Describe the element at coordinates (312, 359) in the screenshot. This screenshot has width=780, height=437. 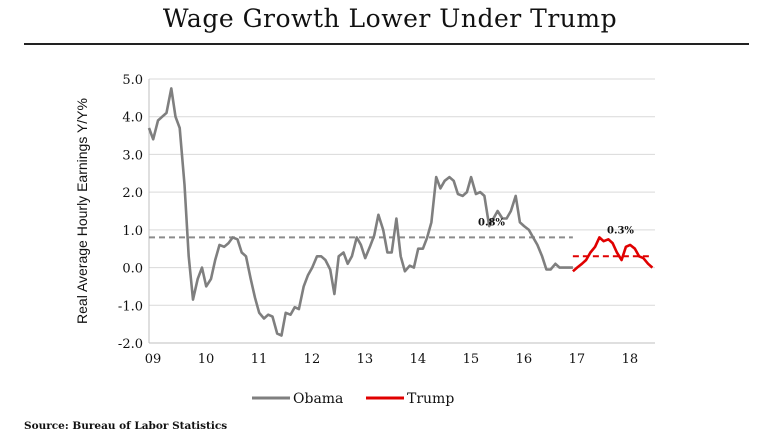
I see `x-tick-label: 12` at that location.